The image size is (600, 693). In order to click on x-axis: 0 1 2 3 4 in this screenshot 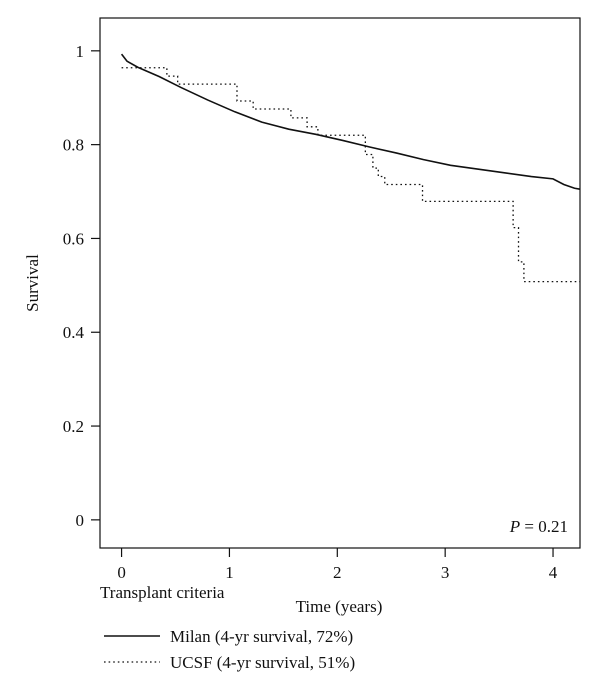, I will do `click(337, 565)`.